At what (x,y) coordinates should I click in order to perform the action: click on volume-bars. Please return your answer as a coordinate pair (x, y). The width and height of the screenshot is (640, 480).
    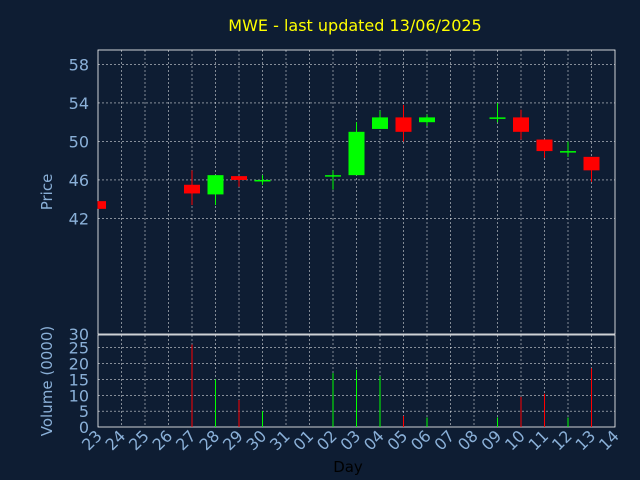
    Looking at the image, I should click on (391, 385).